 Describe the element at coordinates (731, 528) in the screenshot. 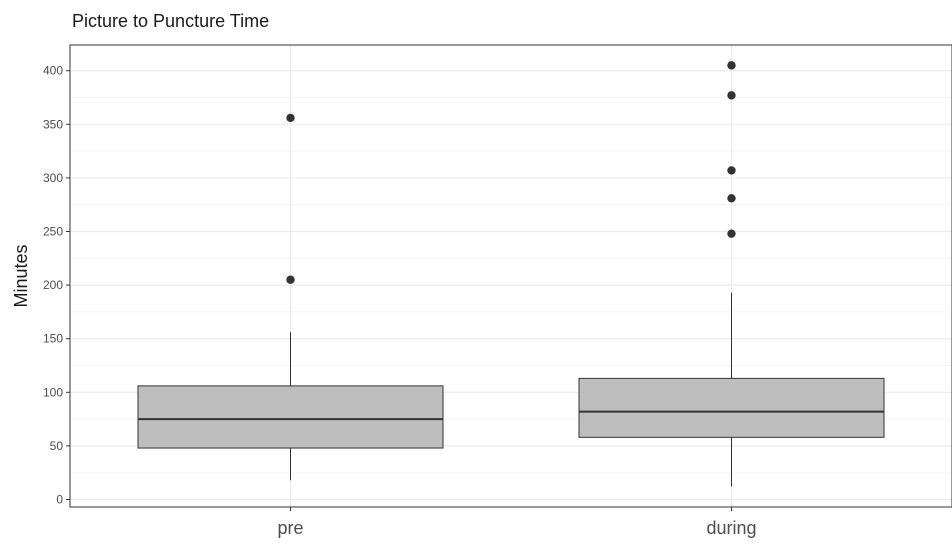

I see `x-tick-label: during` at that location.